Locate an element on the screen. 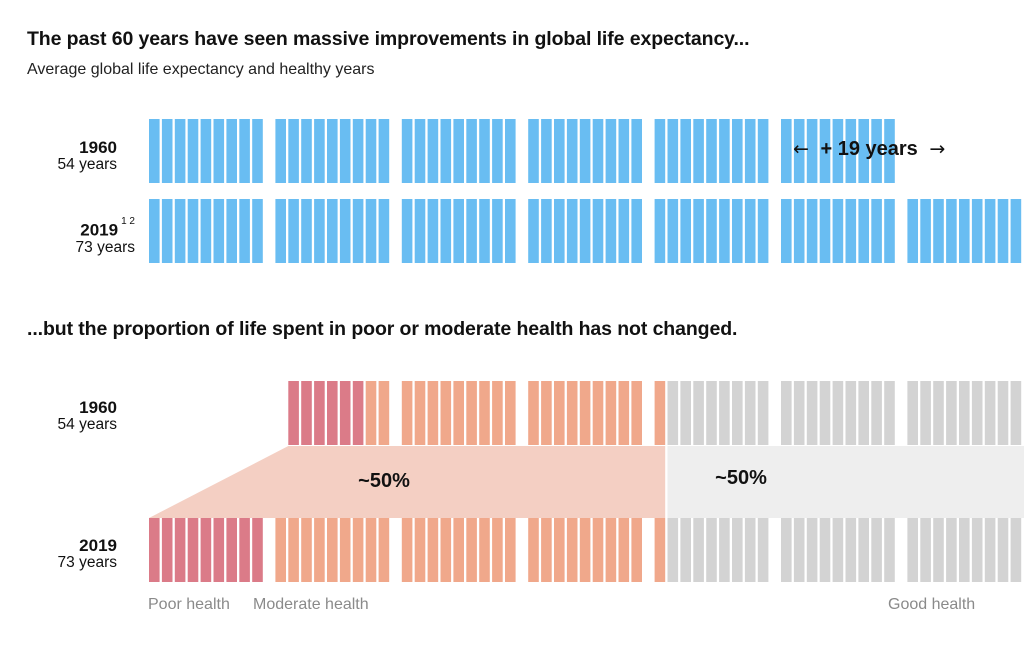 The height and width of the screenshot is (646, 1024). year-label: 2019 1 2 is located at coordinates (107, 228).